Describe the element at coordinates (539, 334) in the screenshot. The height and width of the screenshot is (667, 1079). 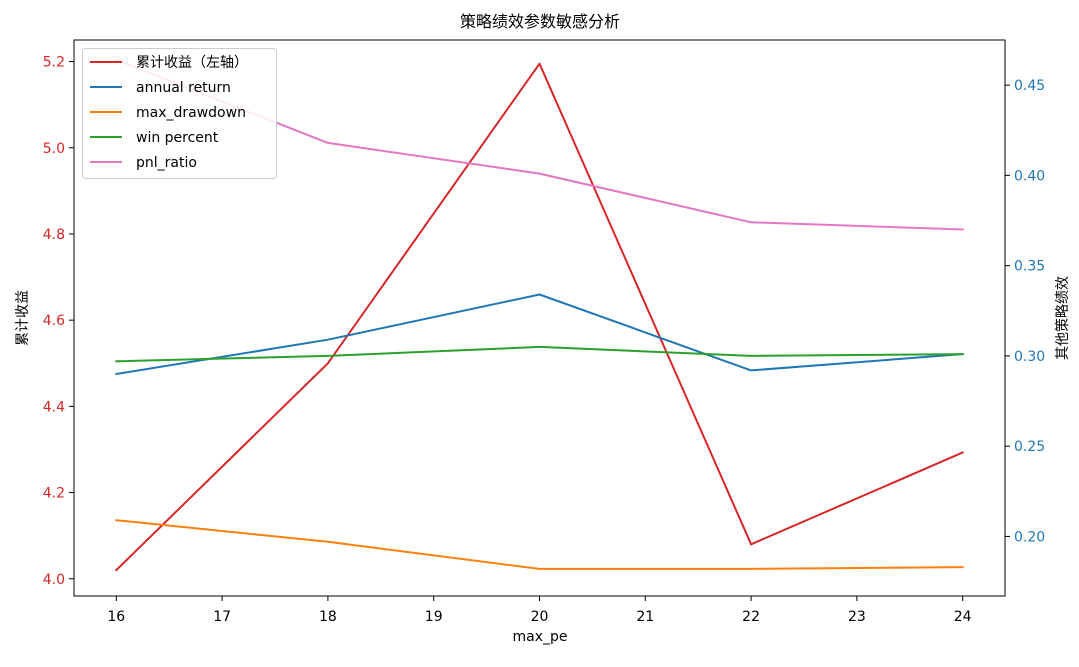
I see `series-line-annual-return` at that location.